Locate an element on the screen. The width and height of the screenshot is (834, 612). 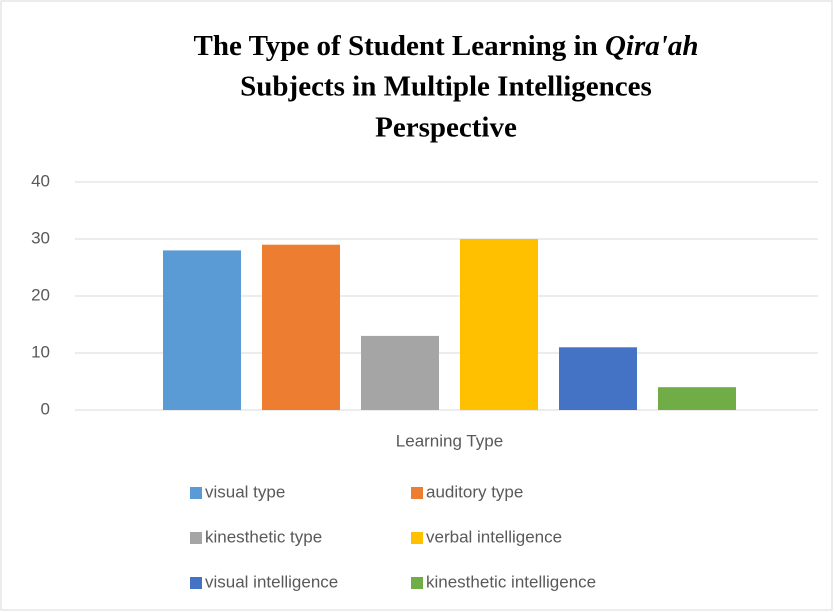
y-tick-label: 30 is located at coordinates (40, 237).